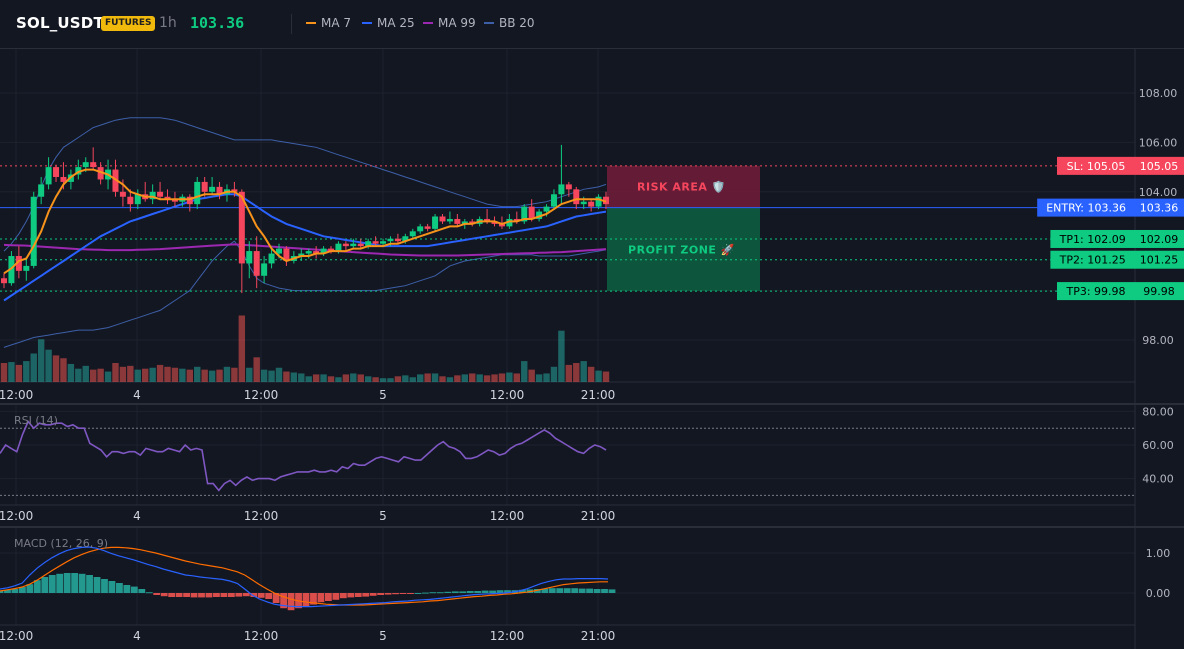 This screenshot has width=1184, height=649. I want to click on price-axis-label: 106.00, so click(1158, 142).